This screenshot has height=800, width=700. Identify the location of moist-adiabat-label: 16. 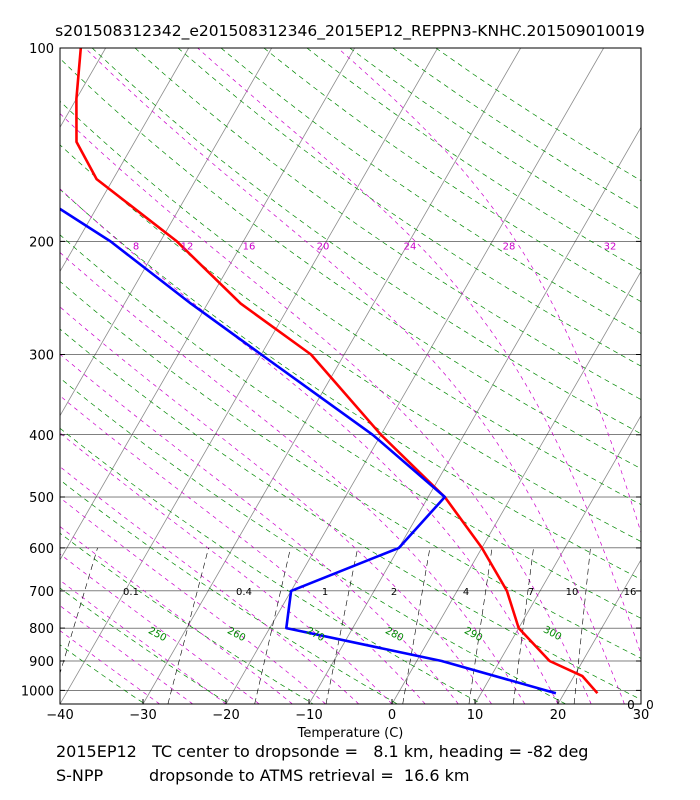
(249, 246).